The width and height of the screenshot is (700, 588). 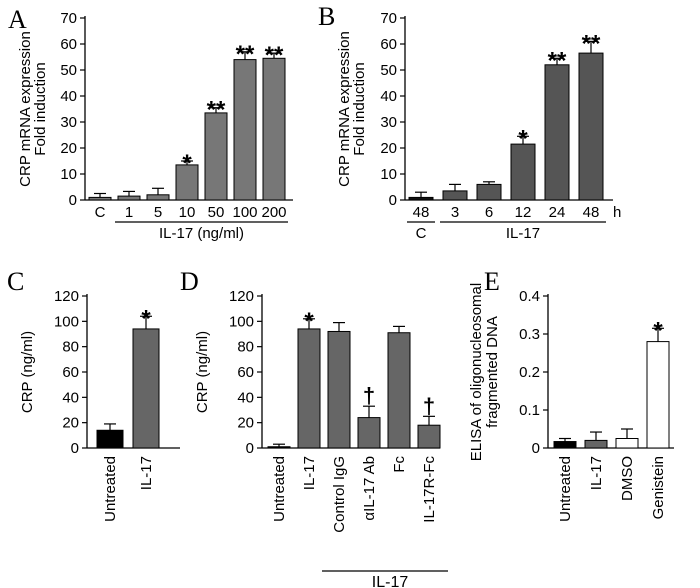 What do you see at coordinates (202, 372) in the screenshot?
I see `y-axis-label: CRP (ng/ml)` at bounding box center [202, 372].